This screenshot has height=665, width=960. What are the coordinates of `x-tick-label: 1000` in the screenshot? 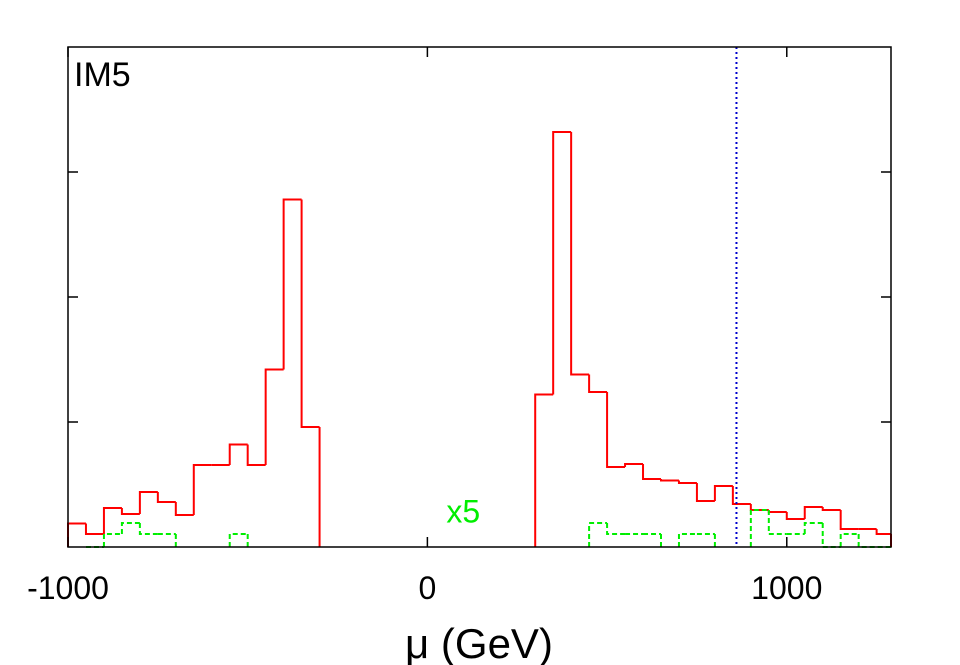 It's located at (786, 588).